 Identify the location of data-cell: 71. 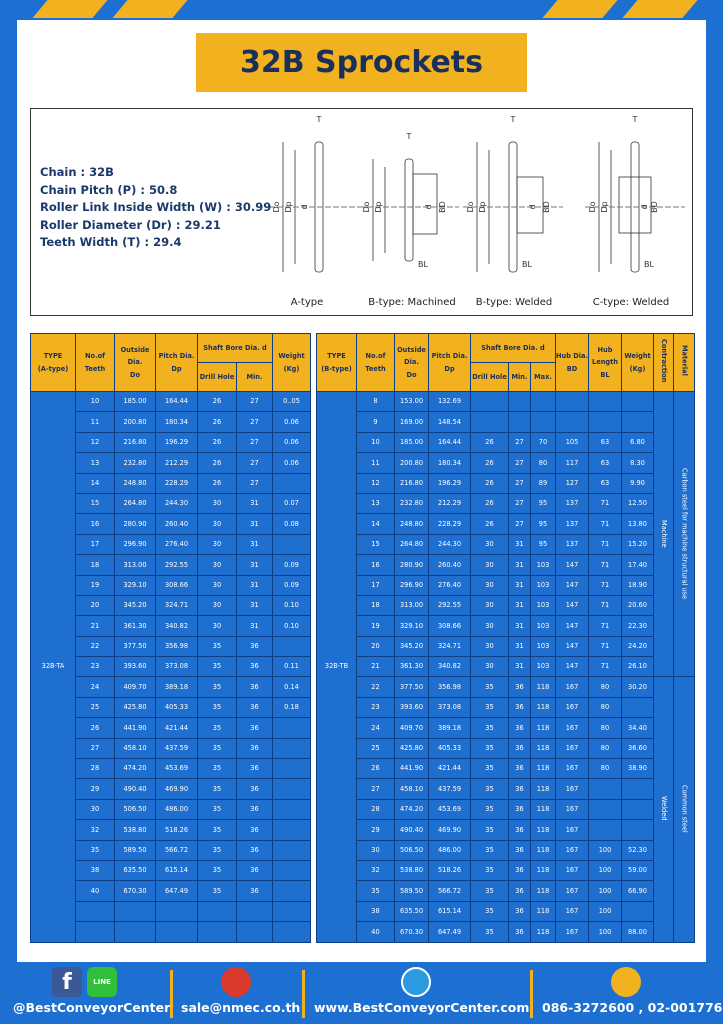
(605, 503).